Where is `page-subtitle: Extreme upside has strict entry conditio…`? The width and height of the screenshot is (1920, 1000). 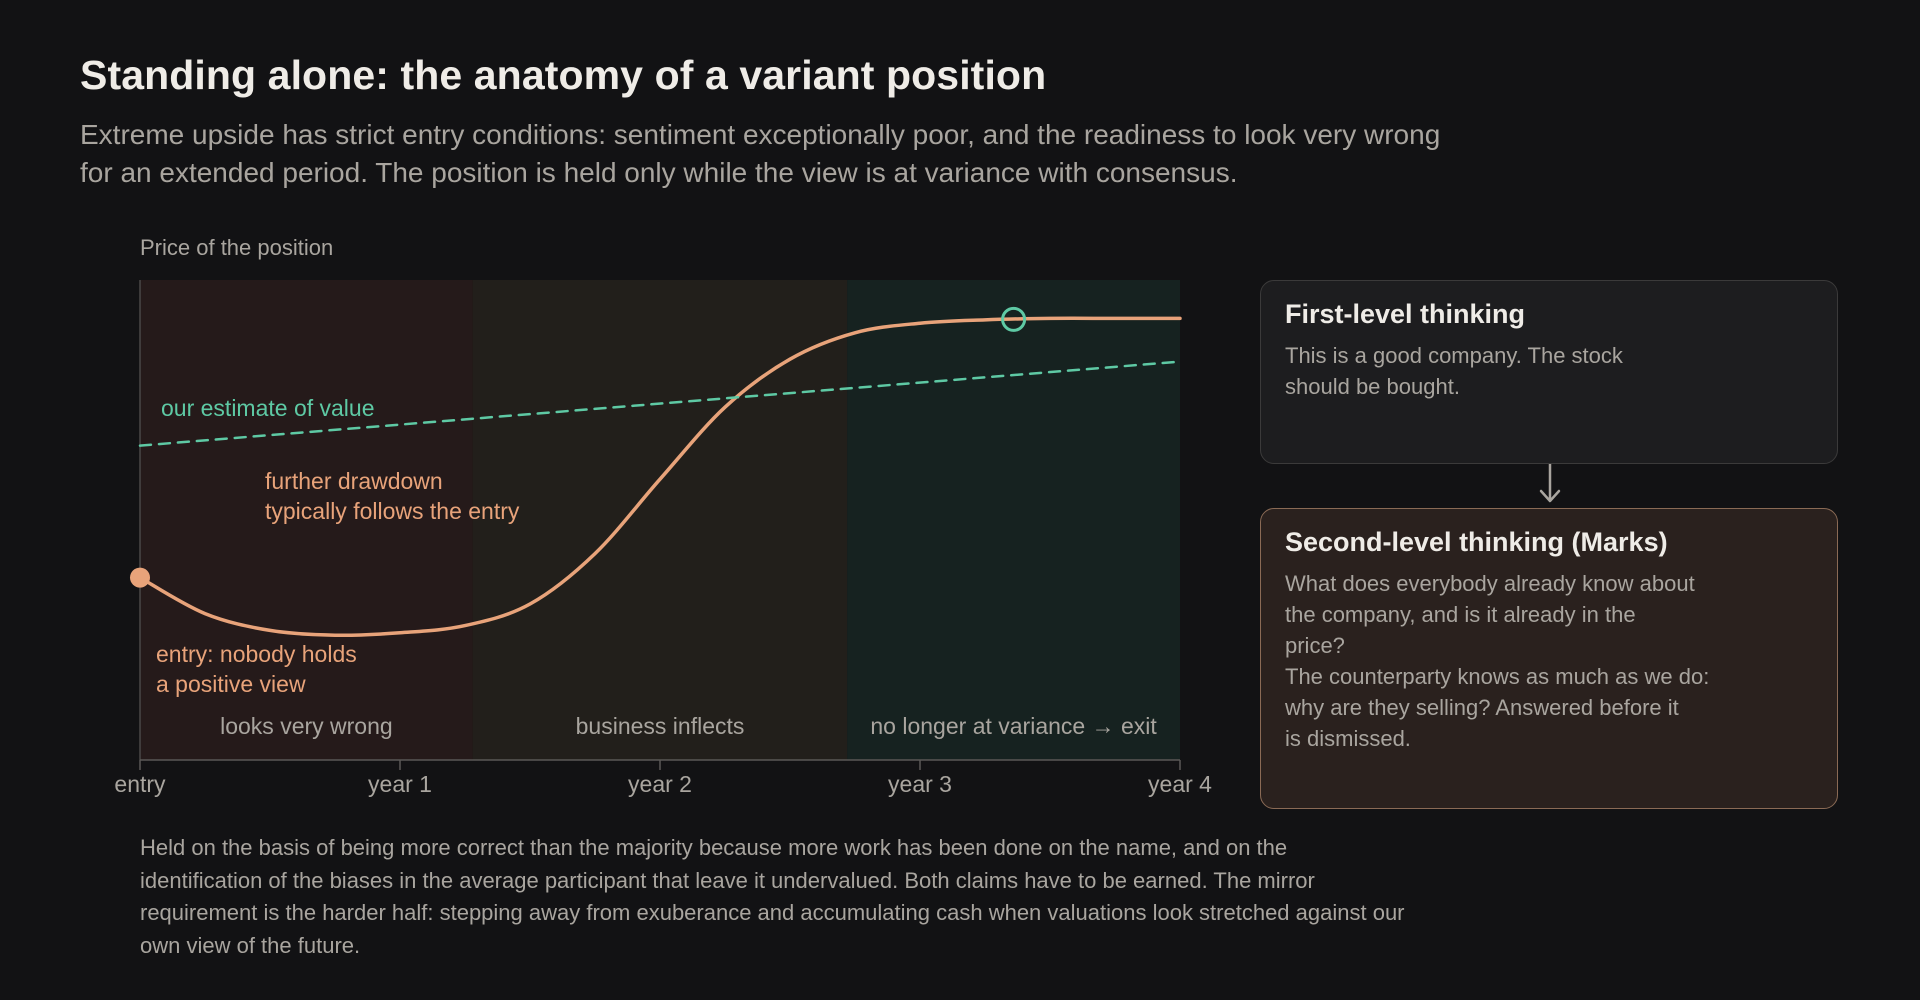
page-subtitle: Extreme upside has strict entry conditio… is located at coordinates (840, 154).